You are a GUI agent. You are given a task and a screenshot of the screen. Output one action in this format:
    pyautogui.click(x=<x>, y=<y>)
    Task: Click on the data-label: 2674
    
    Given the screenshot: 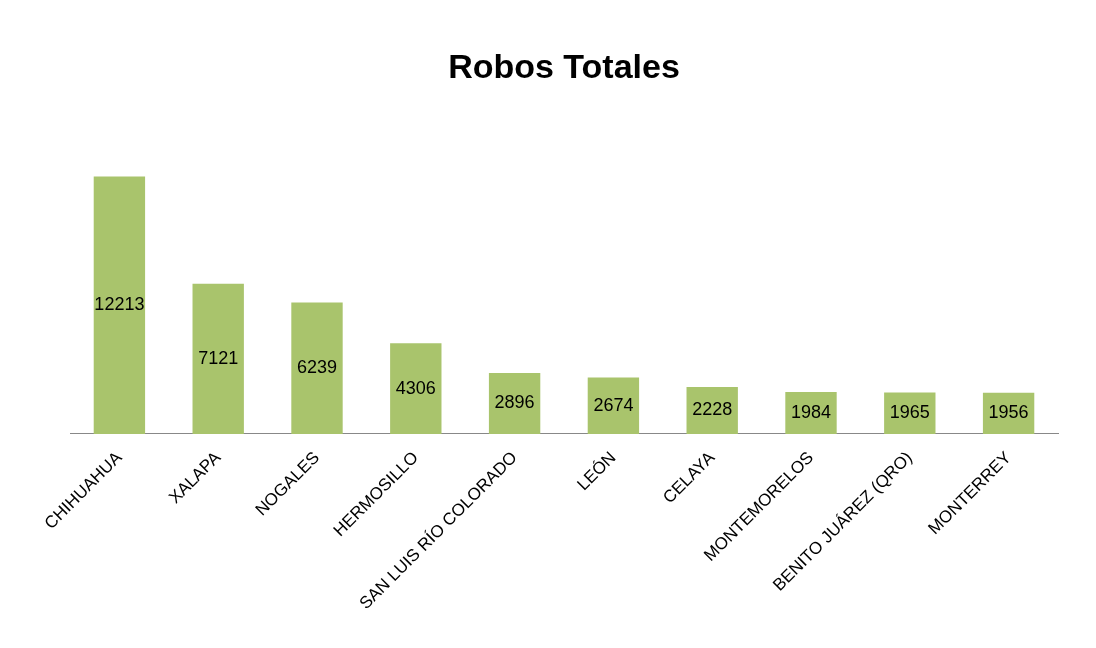 What is the action you would take?
    pyautogui.click(x=613, y=404)
    